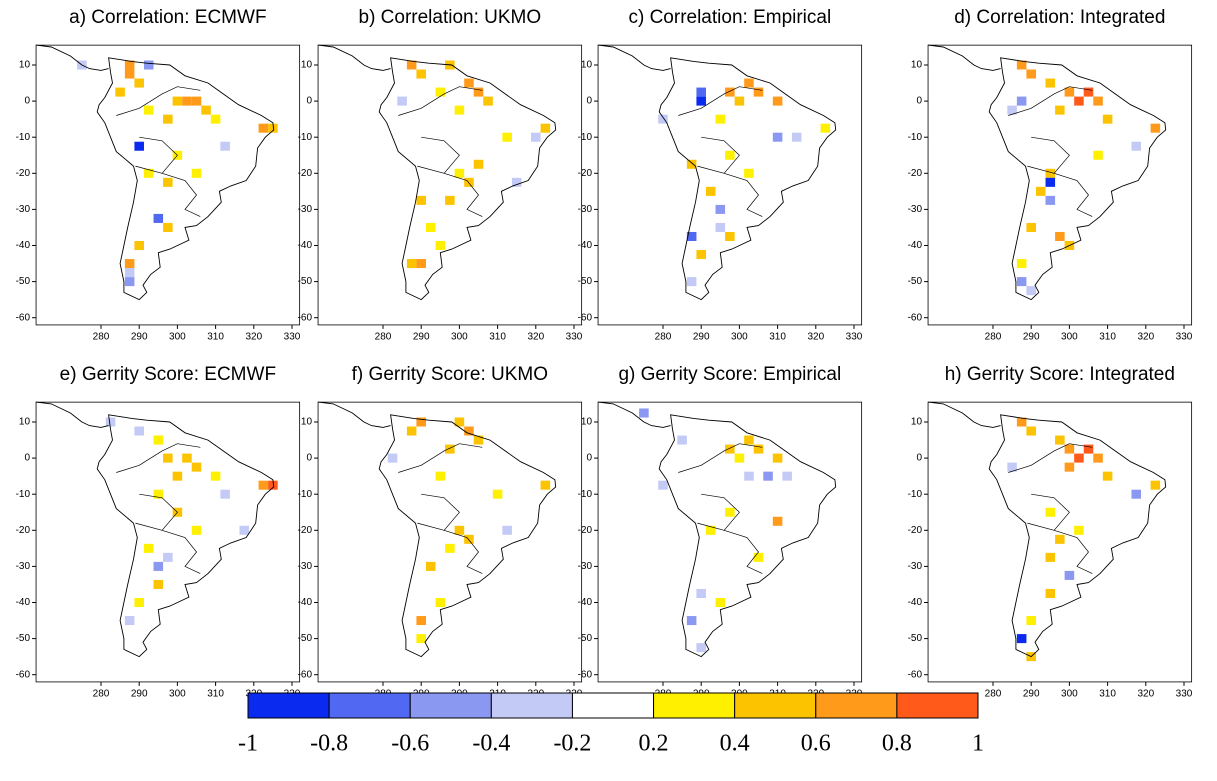  What do you see at coordinates (572, 744) in the screenshot?
I see `colorbar-label: -0.2` at bounding box center [572, 744].